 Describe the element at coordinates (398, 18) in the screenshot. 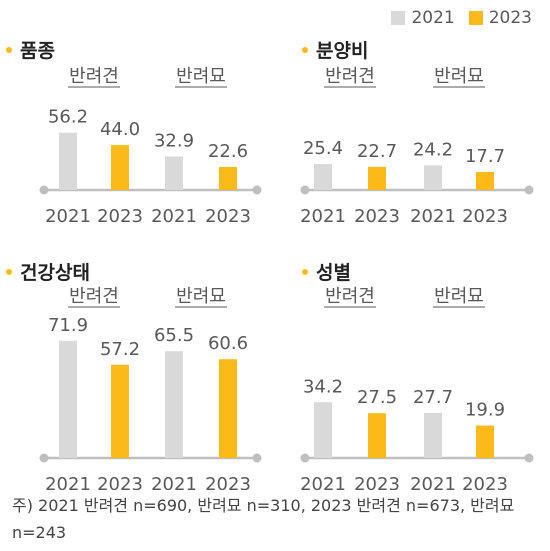

I see `legend-swatch-2021` at that location.